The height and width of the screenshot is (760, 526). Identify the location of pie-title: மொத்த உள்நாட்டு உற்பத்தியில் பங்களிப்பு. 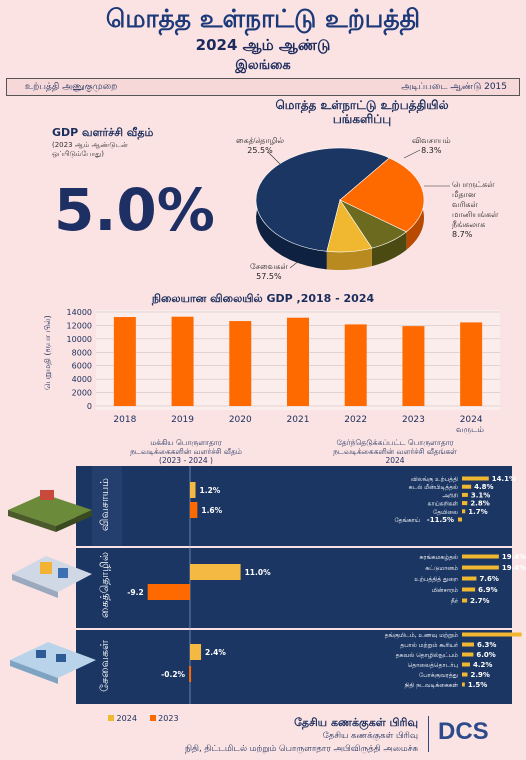
(362, 112).